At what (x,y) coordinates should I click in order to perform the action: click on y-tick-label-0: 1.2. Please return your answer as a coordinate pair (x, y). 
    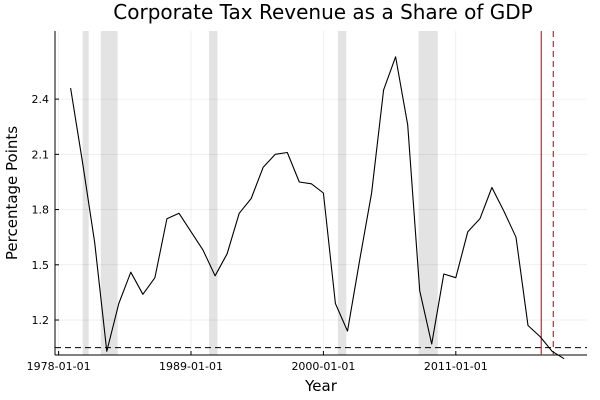
    Looking at the image, I should click on (41, 320).